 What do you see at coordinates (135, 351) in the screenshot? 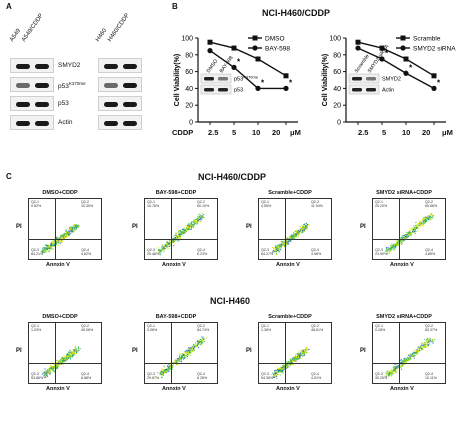
I see `flow-y-label: PI` at bounding box center [135, 351].